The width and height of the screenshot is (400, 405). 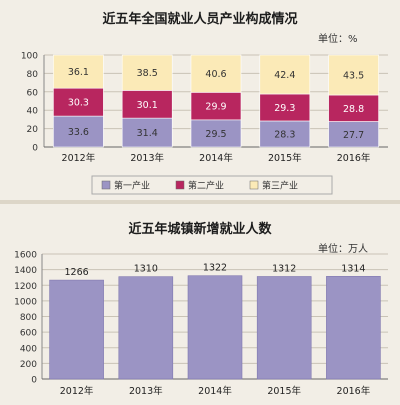 What do you see at coordinates (146, 269) in the screenshot?
I see `data-label: 1310` at bounding box center [146, 269].